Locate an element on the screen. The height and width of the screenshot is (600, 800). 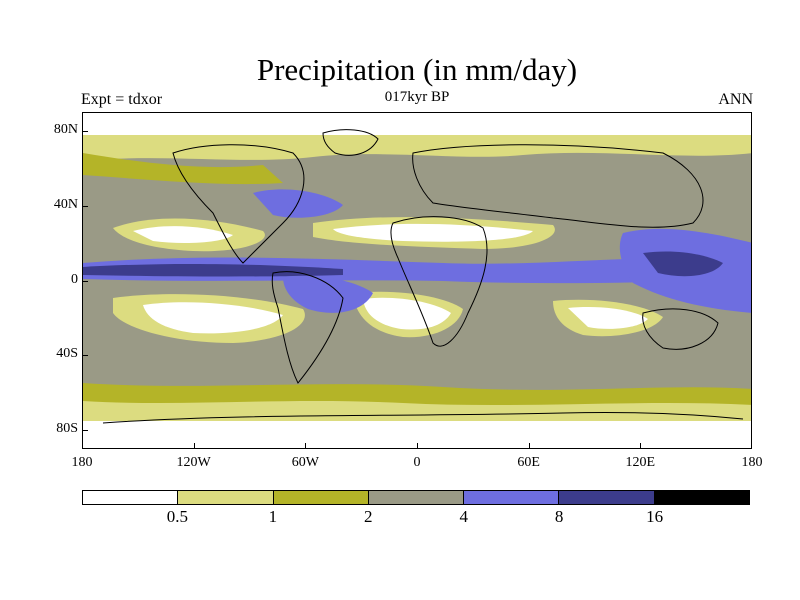
colorbar-label: 16 is located at coordinates (655, 516).